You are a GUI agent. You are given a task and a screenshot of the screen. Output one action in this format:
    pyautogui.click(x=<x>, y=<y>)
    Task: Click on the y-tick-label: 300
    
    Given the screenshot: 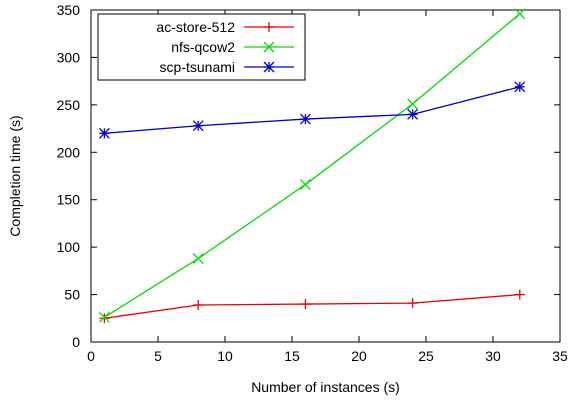 What is the action you would take?
    pyautogui.click(x=69, y=57)
    